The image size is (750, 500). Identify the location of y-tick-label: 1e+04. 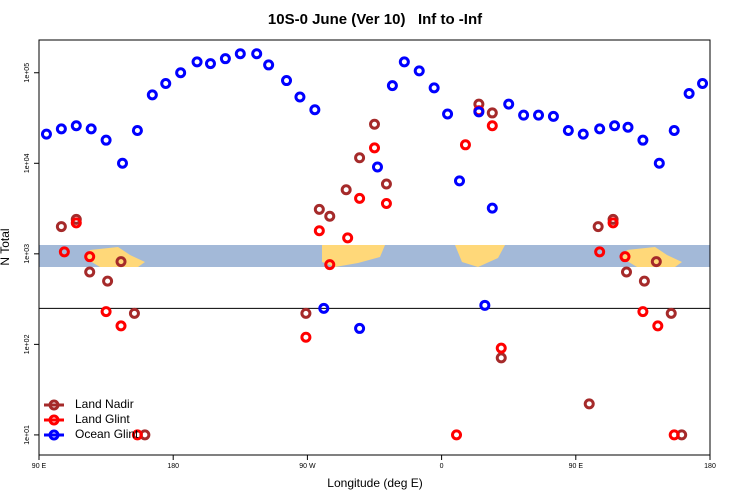
(27, 163).